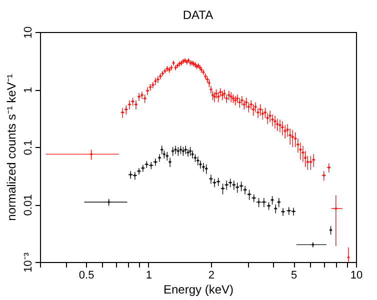 This screenshot has height=300, width=377. Describe the element at coordinates (86, 276) in the screenshot. I see `x-tick-label: 0.5` at that location.